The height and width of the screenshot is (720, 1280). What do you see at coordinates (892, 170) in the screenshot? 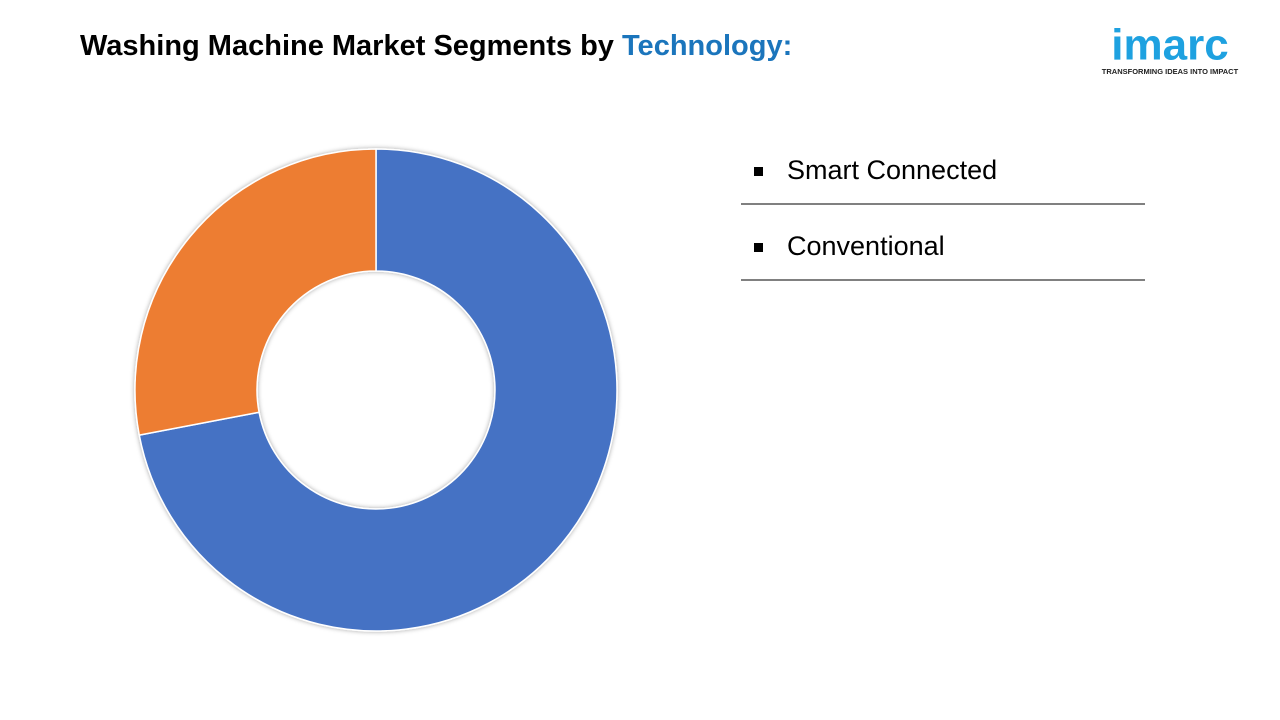
I see `legend-label: Smart Connected` at bounding box center [892, 170].